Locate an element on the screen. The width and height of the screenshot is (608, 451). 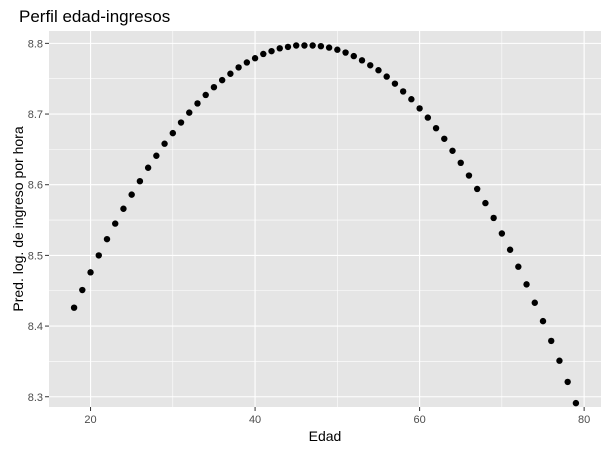
y-axis-title: Pred. log. de ingreso por hora is located at coordinates (18, 218).